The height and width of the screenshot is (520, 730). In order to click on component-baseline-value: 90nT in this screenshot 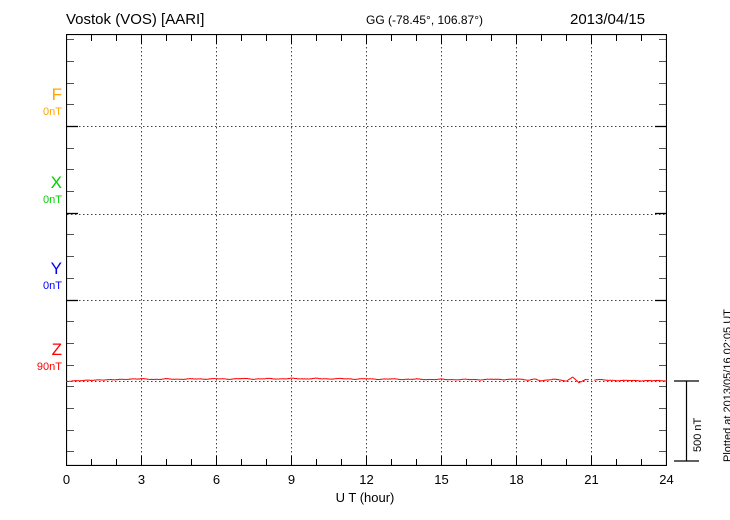, I will do `click(49, 367)`.